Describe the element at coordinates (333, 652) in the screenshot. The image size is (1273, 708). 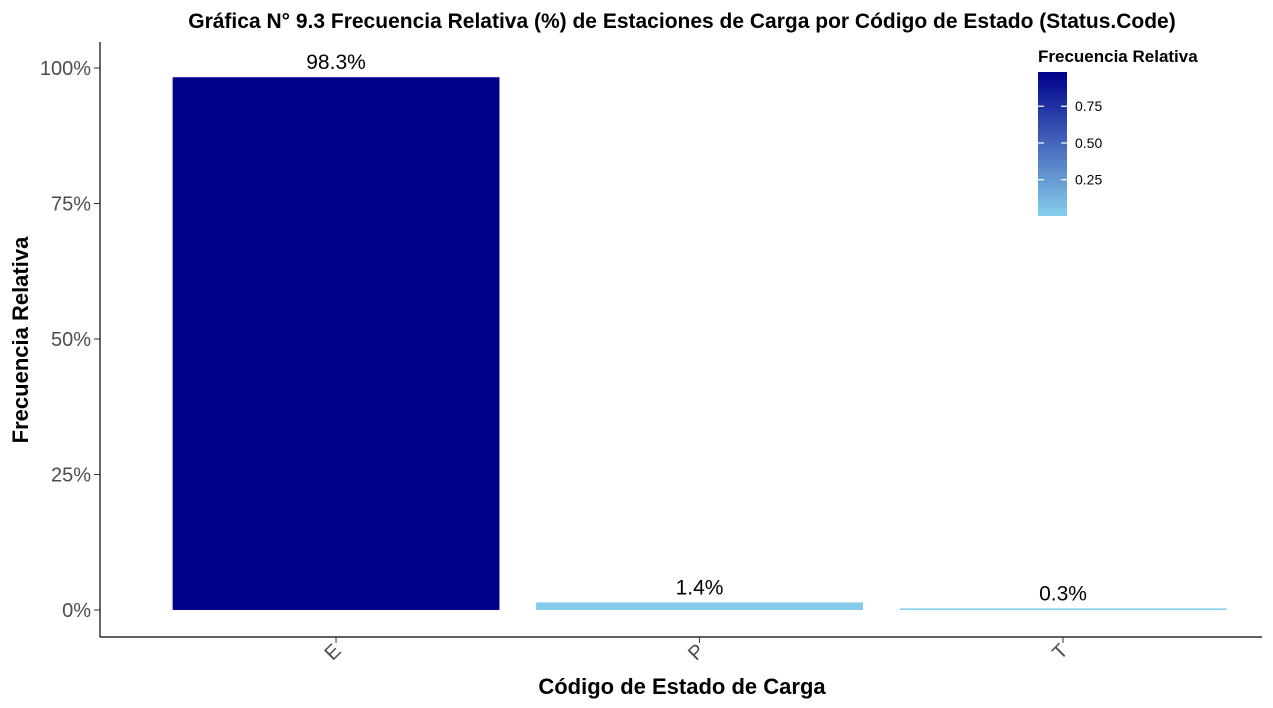
I see `x-tick-label-E: E` at that location.